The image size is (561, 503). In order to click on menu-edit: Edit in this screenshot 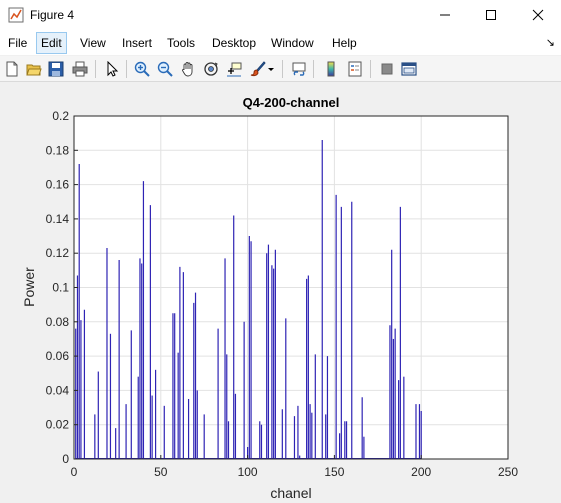, I will do `click(51, 43)`.